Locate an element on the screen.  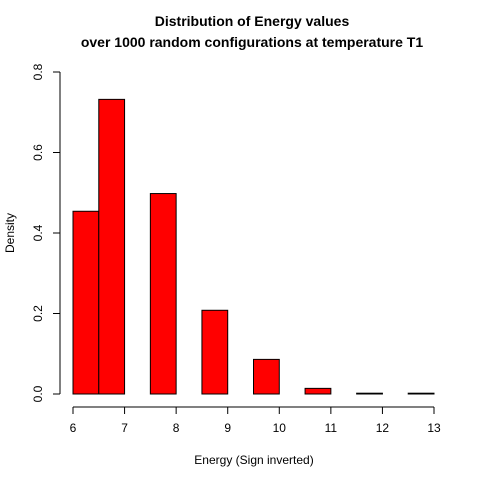
x-tick-label: 8 is located at coordinates (176, 428).